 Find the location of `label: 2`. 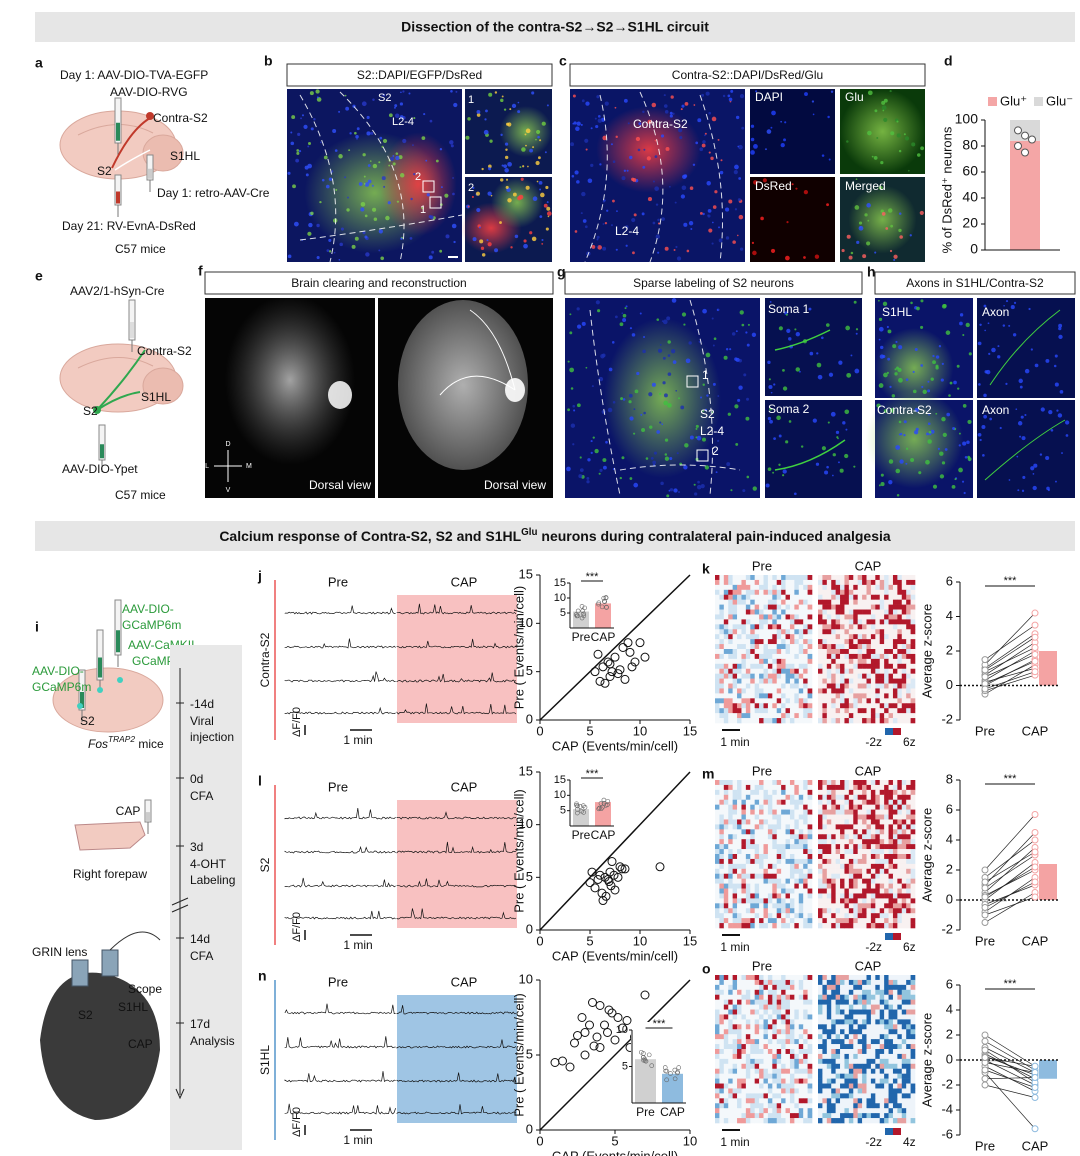

label: 2 is located at coordinates (418, 177).